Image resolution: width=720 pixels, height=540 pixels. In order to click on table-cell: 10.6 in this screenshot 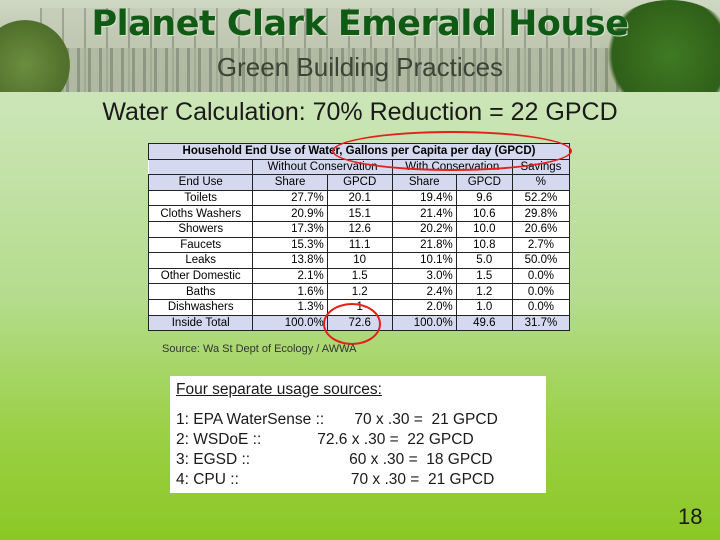, I will do `click(484, 213)`.